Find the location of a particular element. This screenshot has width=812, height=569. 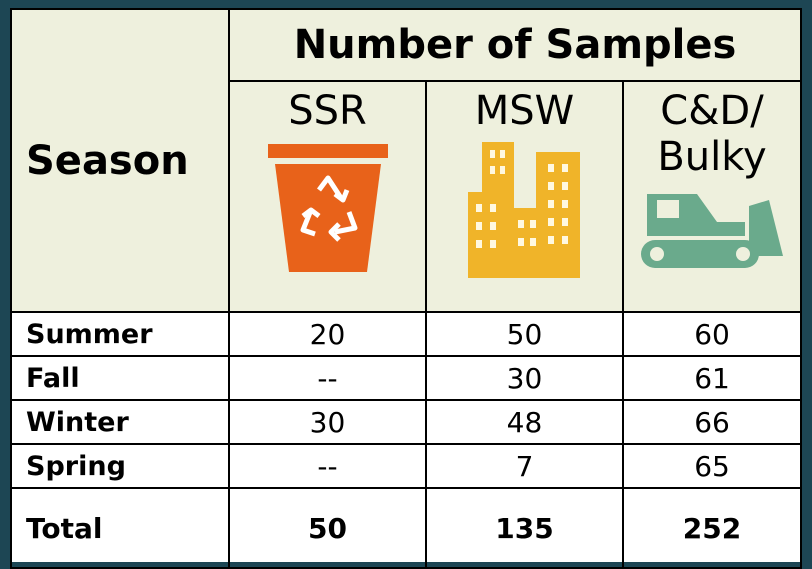

column-header: MSW is located at coordinates (524, 196).